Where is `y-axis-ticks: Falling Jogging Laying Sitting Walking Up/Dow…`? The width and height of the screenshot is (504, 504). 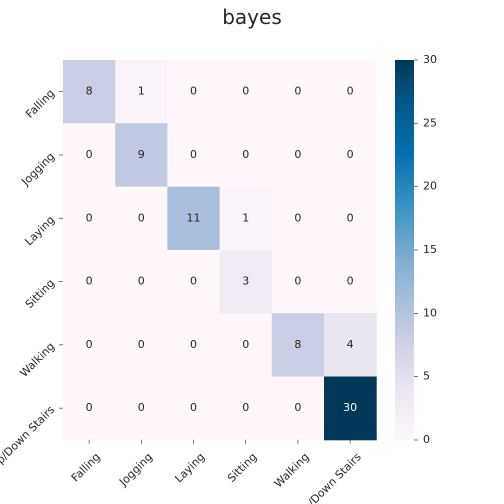 y-axis-ticks: Falling Jogging Laying Sitting Walking Up/Dow… is located at coordinates (31, 279).